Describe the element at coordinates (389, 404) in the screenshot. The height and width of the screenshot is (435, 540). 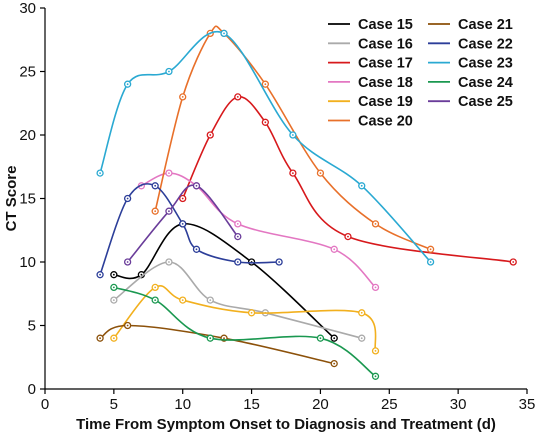
I see `x-tick-label: 25` at that location.